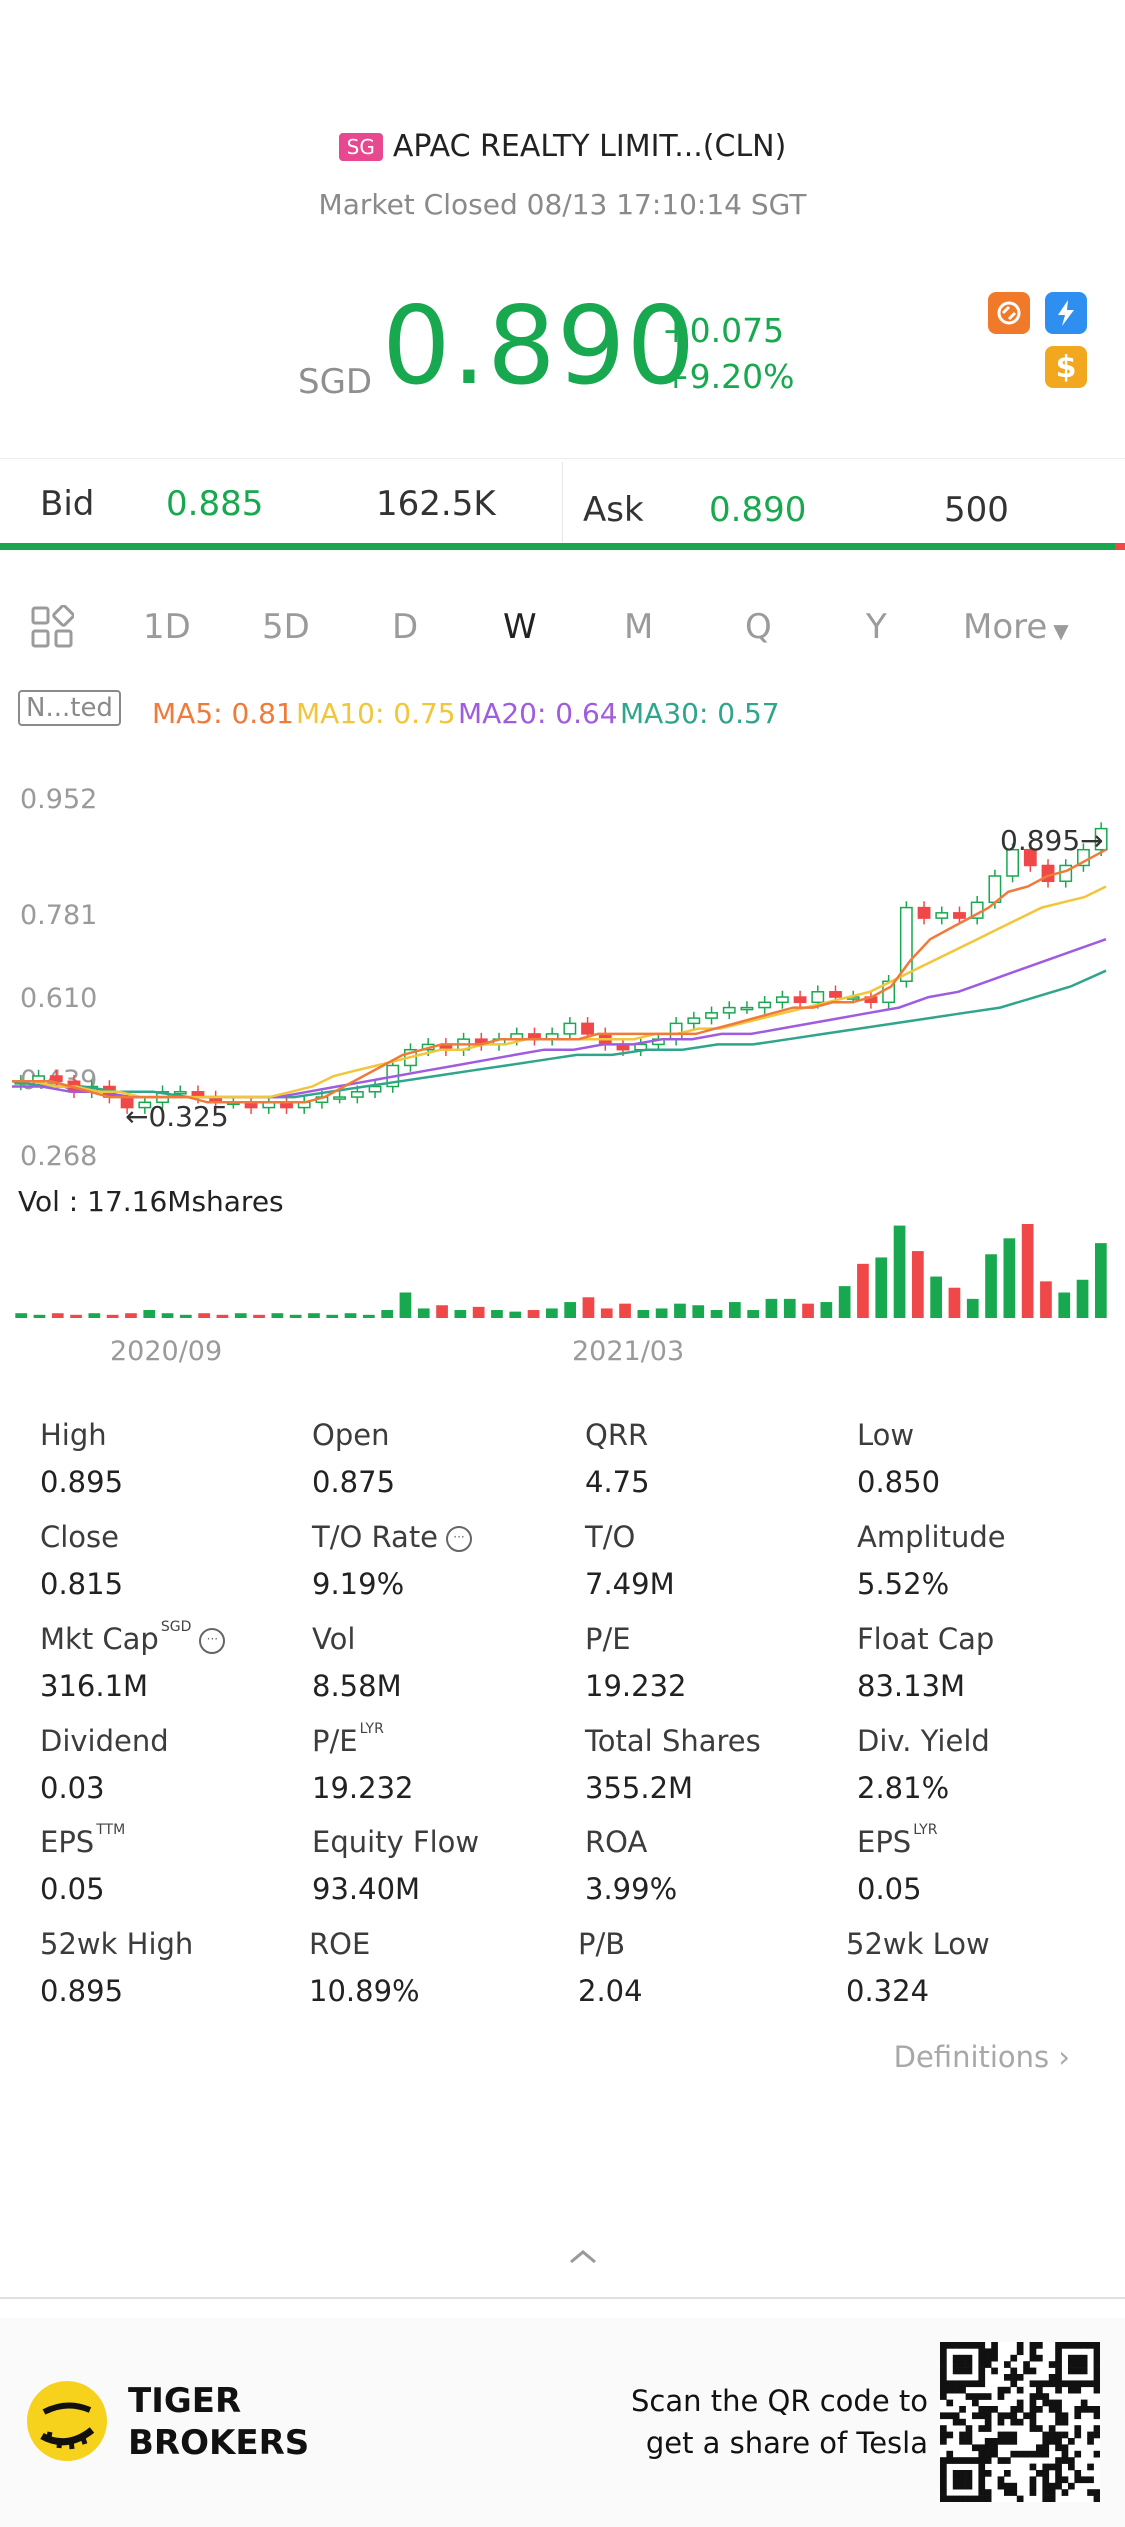 This screenshot has height=2527, width=1125. I want to click on stat-label-text: T/O Rate, so click(375, 1537).